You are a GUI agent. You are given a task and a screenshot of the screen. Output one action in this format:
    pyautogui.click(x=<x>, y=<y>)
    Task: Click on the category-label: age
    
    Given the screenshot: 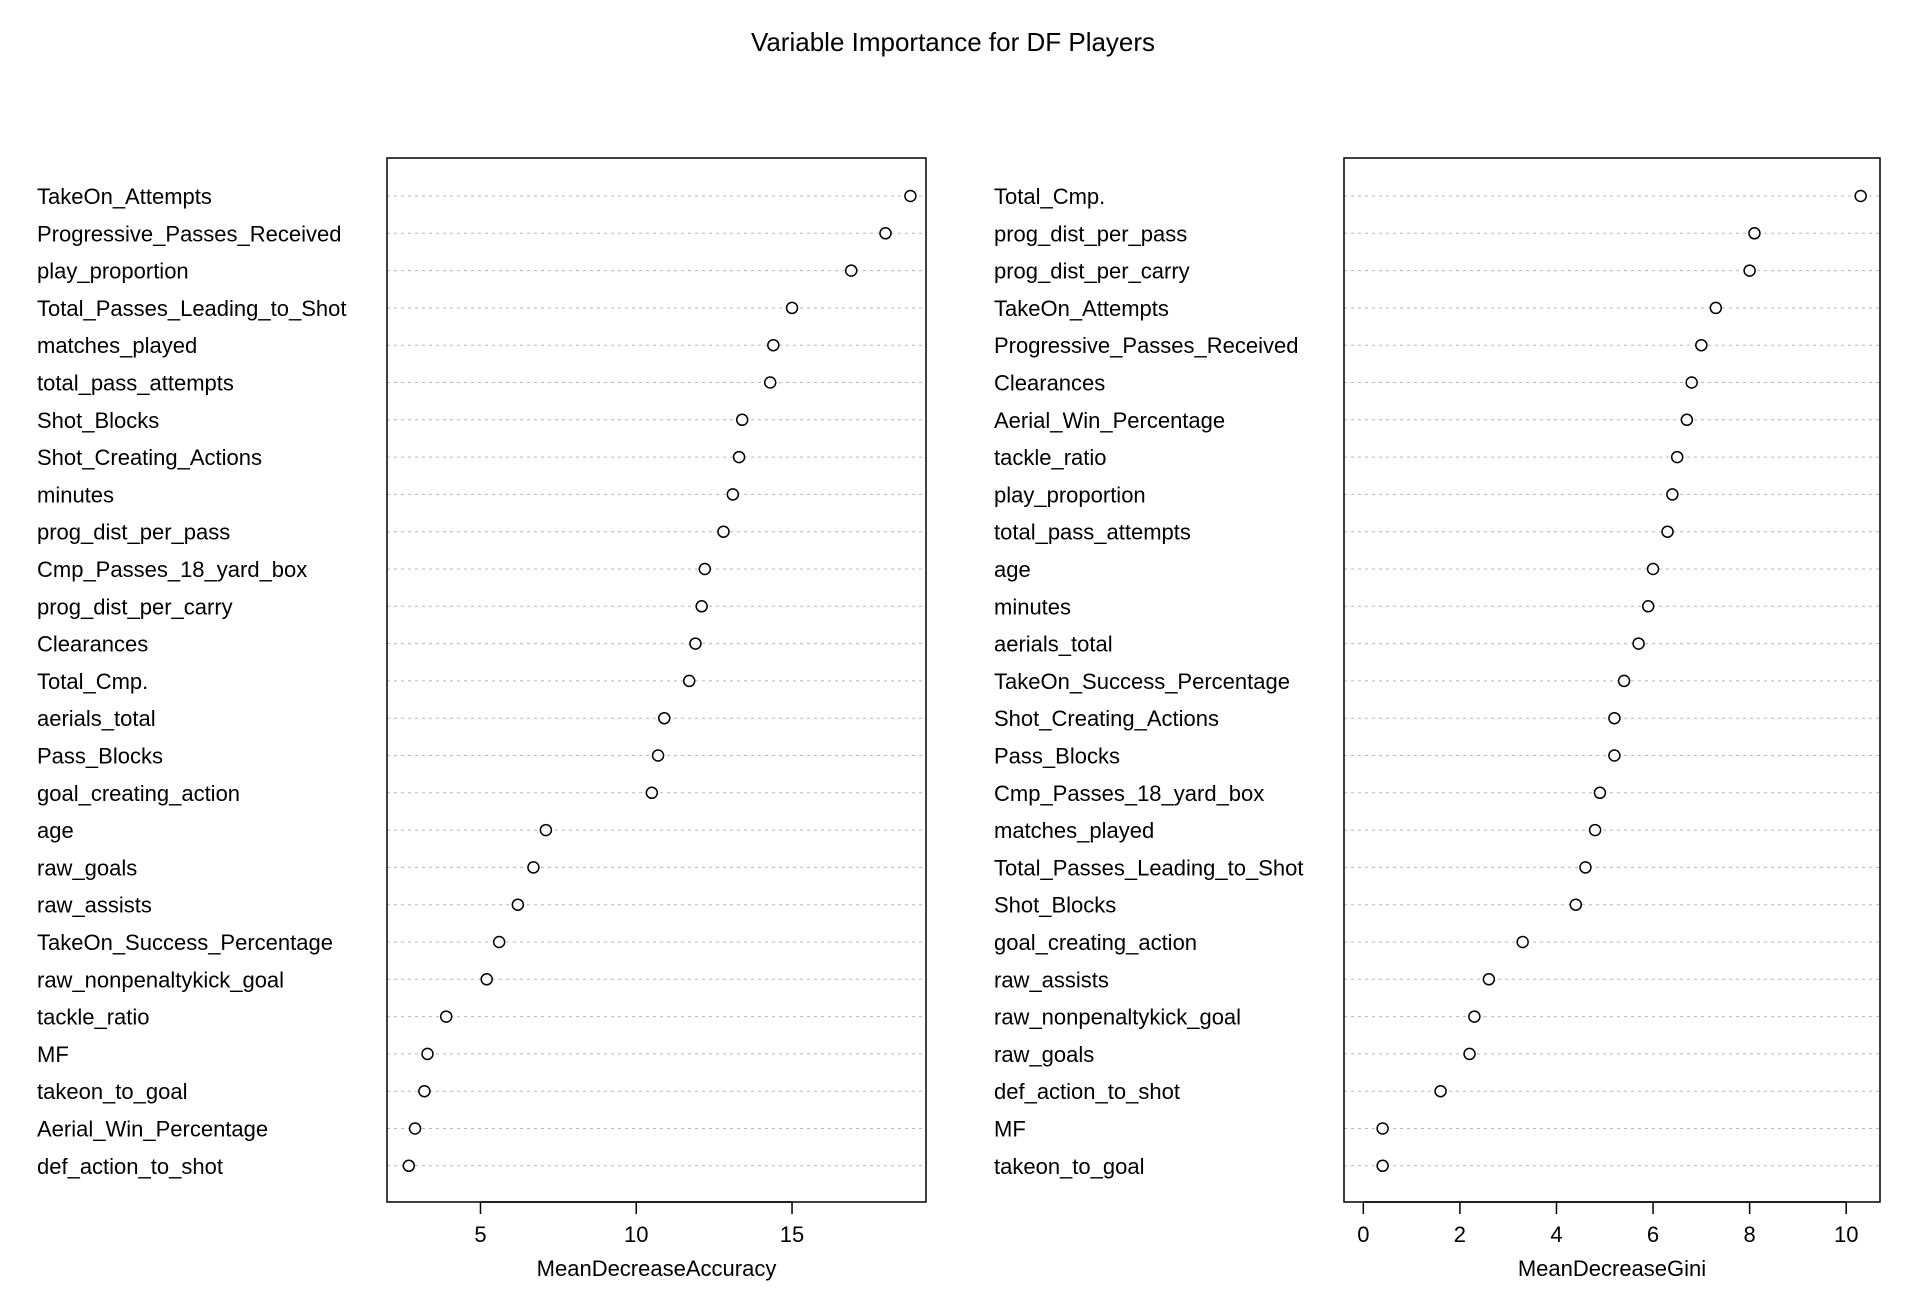 What is the action you would take?
    pyautogui.click(x=55, y=830)
    